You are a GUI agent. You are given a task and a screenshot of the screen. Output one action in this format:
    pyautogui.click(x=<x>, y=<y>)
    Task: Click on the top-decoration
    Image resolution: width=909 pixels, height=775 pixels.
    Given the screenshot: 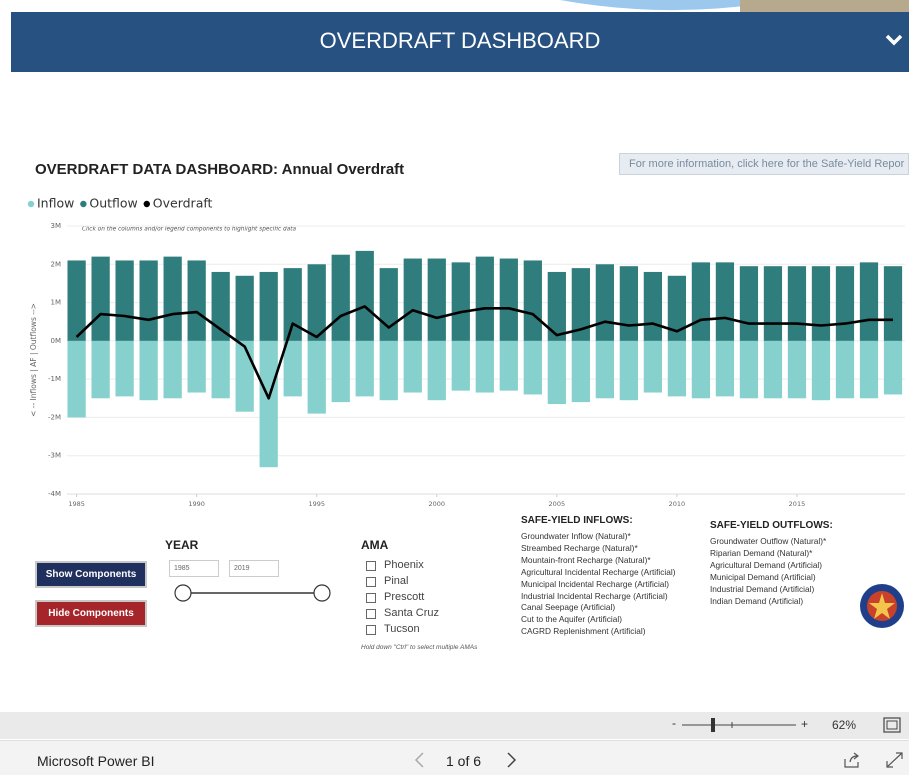 What is the action you would take?
    pyautogui.click(x=734, y=6)
    